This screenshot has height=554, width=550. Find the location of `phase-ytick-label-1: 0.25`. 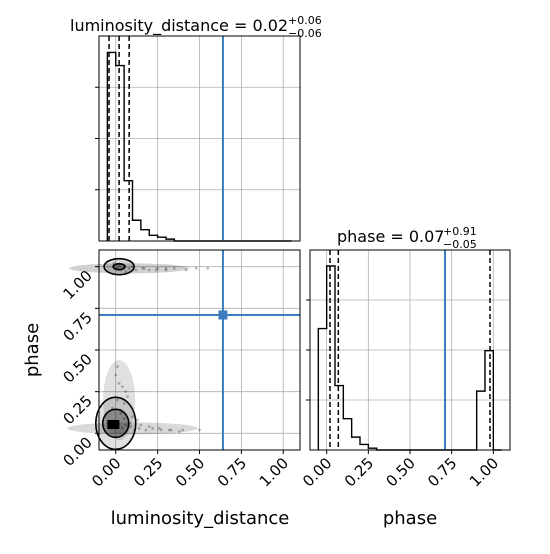

phase-ytick-label-1: 0.25 is located at coordinates (77, 410).